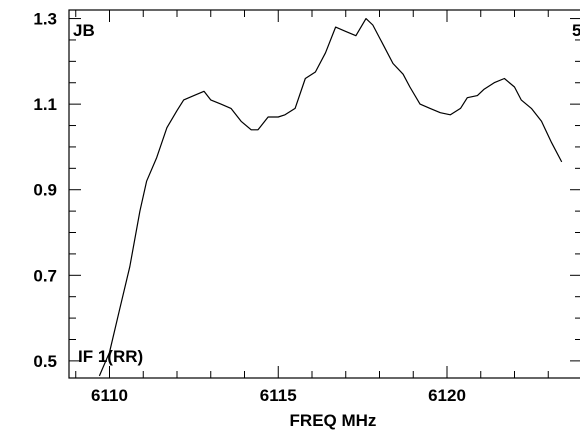 The width and height of the screenshot is (580, 432). Describe the element at coordinates (45, 361) in the screenshot. I see `y-tick-label: 0.5` at that location.